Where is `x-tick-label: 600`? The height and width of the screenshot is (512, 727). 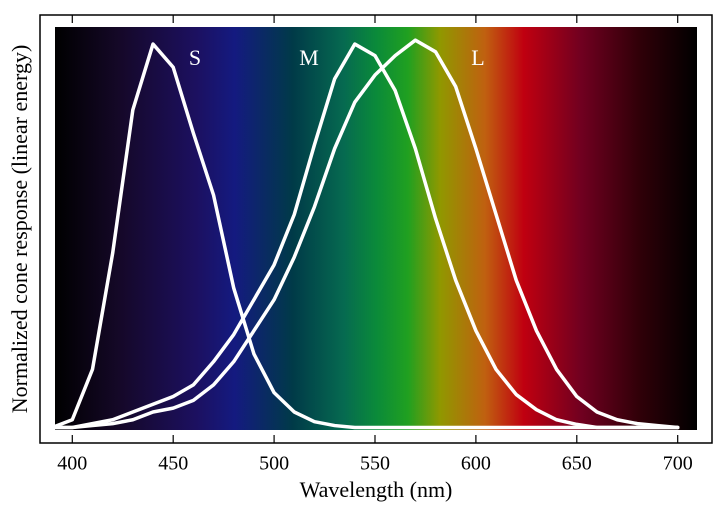
x-tick-label: 600 is located at coordinates (476, 464).